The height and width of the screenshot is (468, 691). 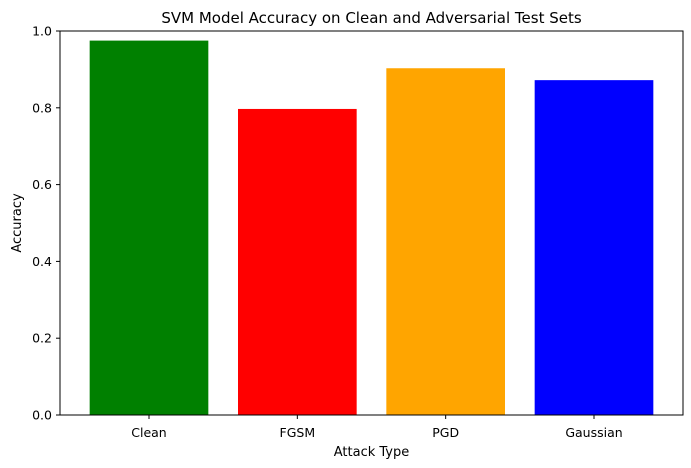 I want to click on bar-gaussian, so click(x=594, y=247).